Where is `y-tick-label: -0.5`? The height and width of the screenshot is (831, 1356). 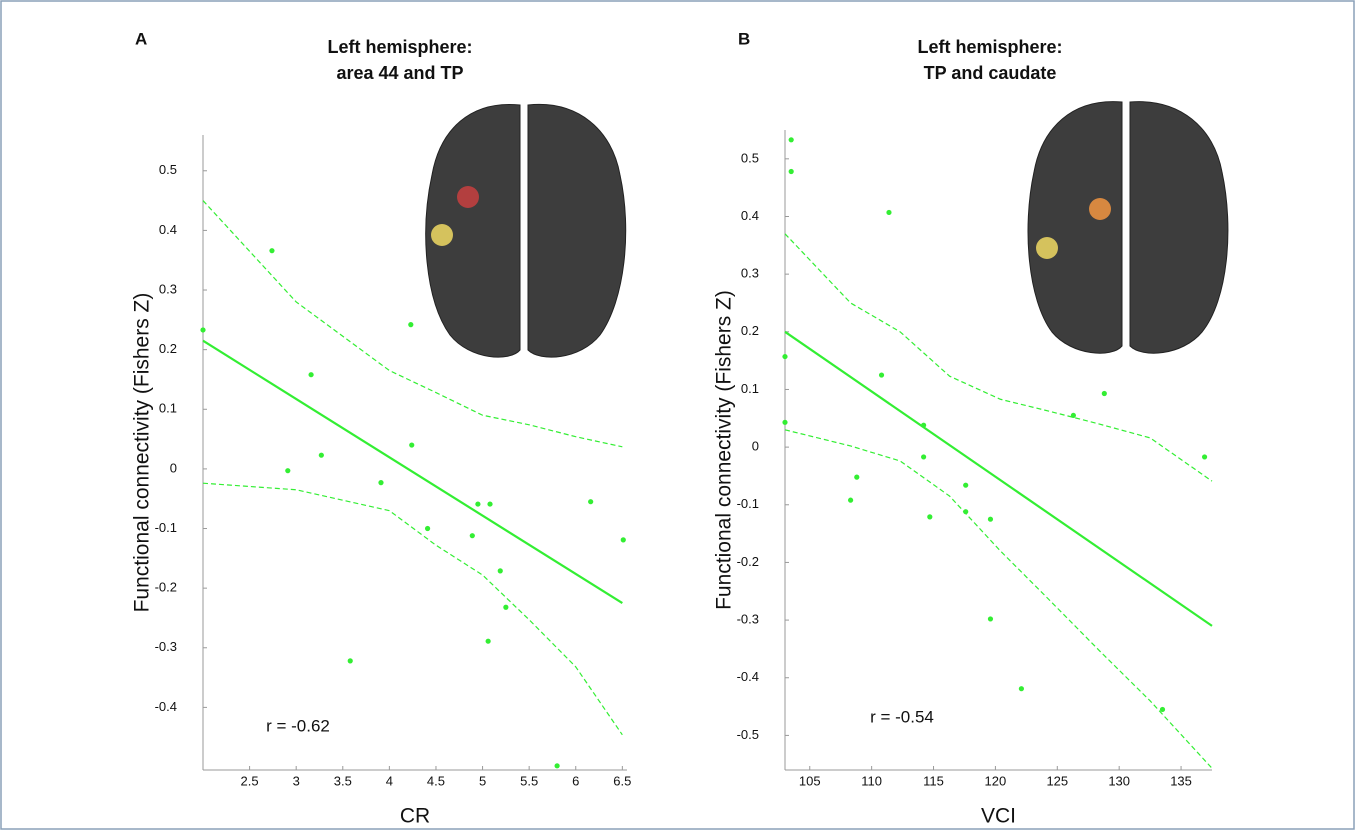 y-tick-label: -0.5 is located at coordinates (748, 734).